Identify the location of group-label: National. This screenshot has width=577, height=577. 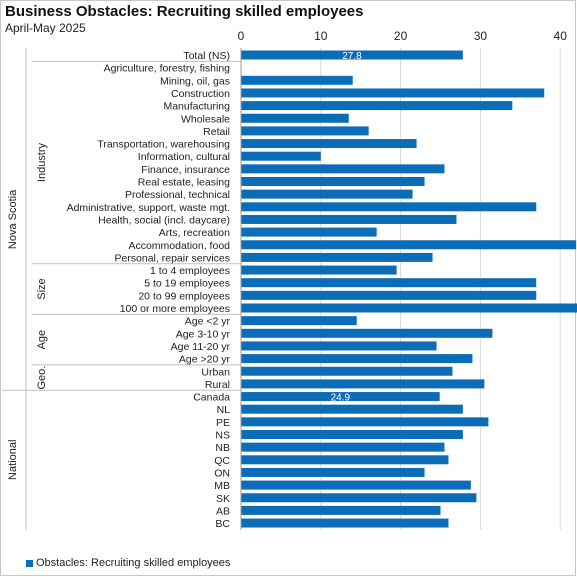
(13, 460).